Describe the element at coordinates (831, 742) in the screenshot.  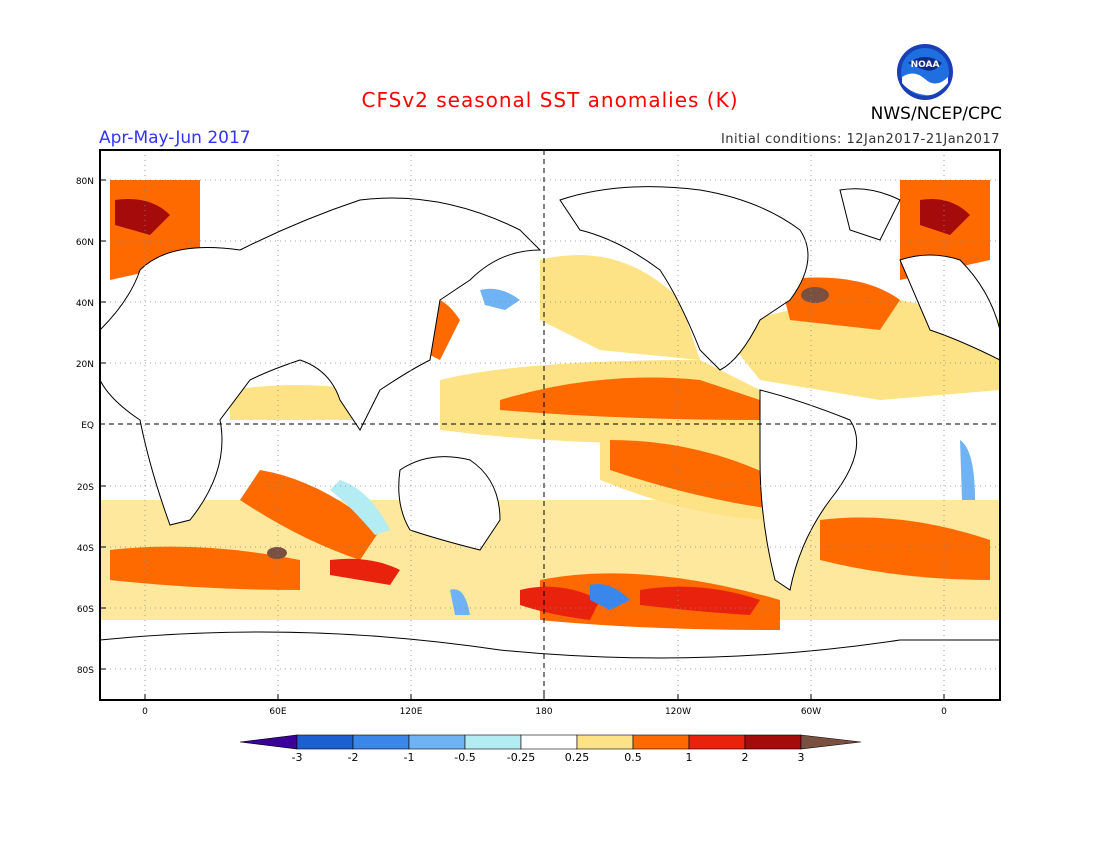
I see `colorbar-max-arrow` at that location.